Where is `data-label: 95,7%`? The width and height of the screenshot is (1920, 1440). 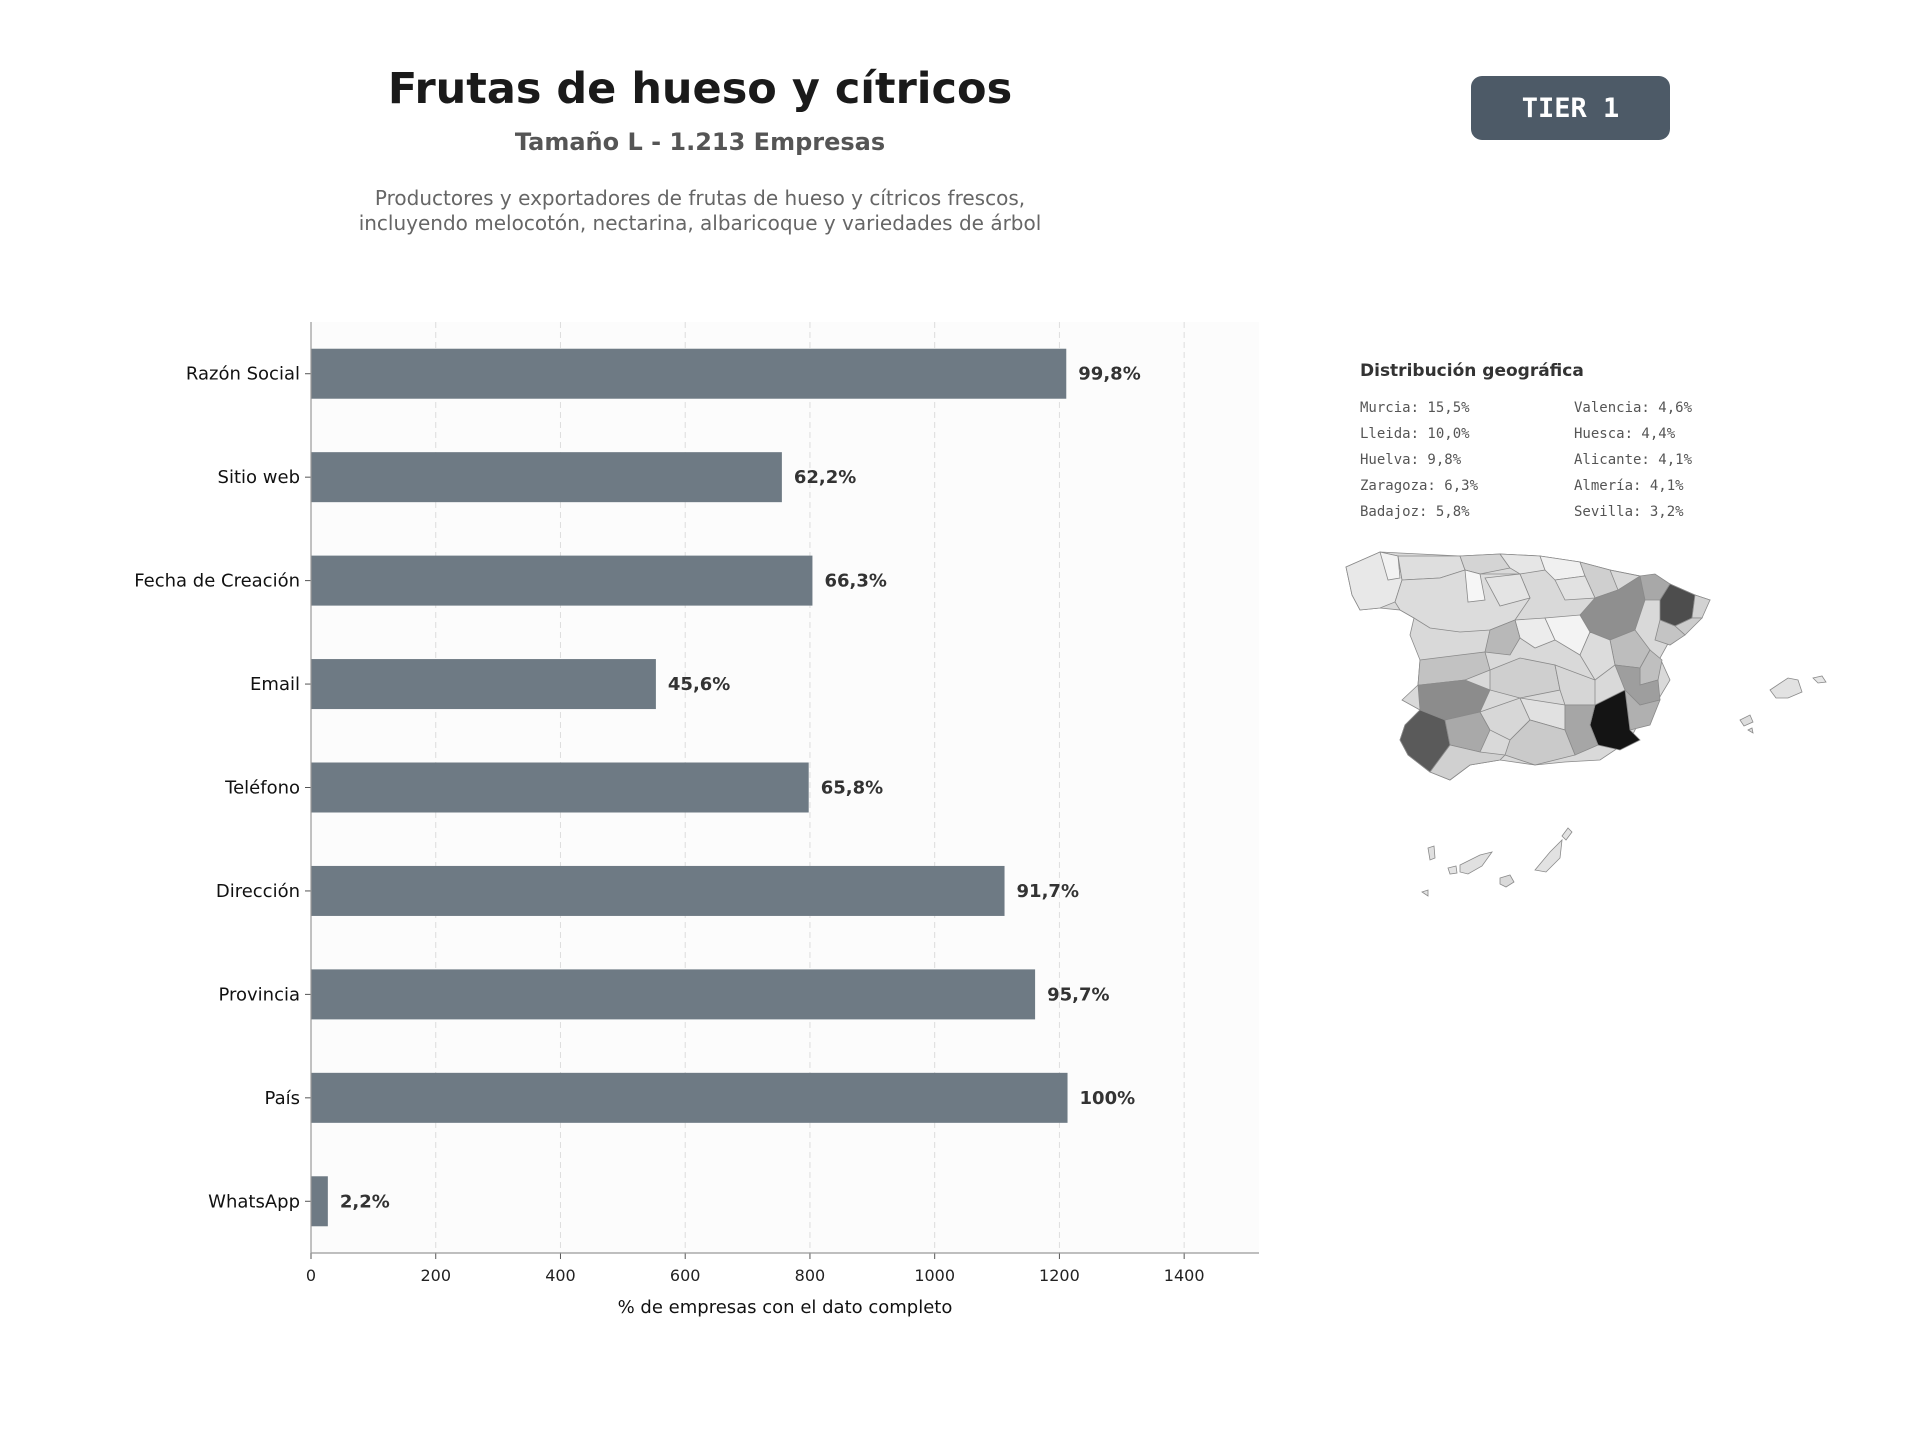 data-label: 95,7% is located at coordinates (1078, 994).